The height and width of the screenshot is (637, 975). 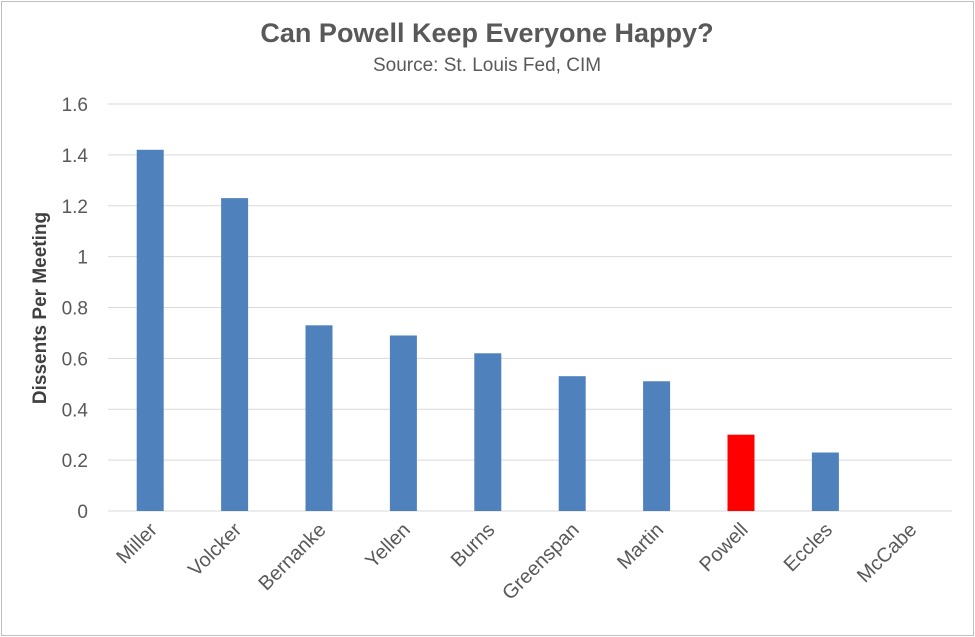 I want to click on chart-title: Can Powell Keep Everyone Happy?, so click(x=486, y=33).